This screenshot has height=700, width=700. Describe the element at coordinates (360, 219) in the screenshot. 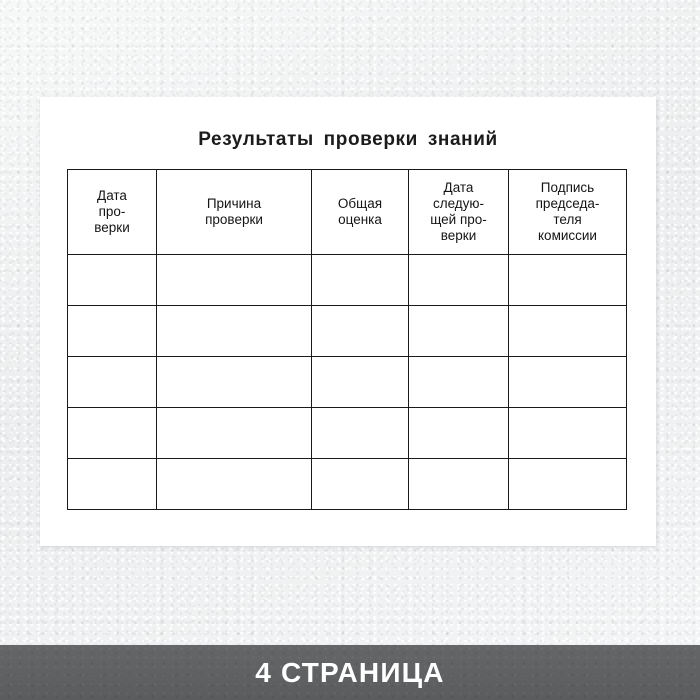

I see `header-line: оценка` at that location.